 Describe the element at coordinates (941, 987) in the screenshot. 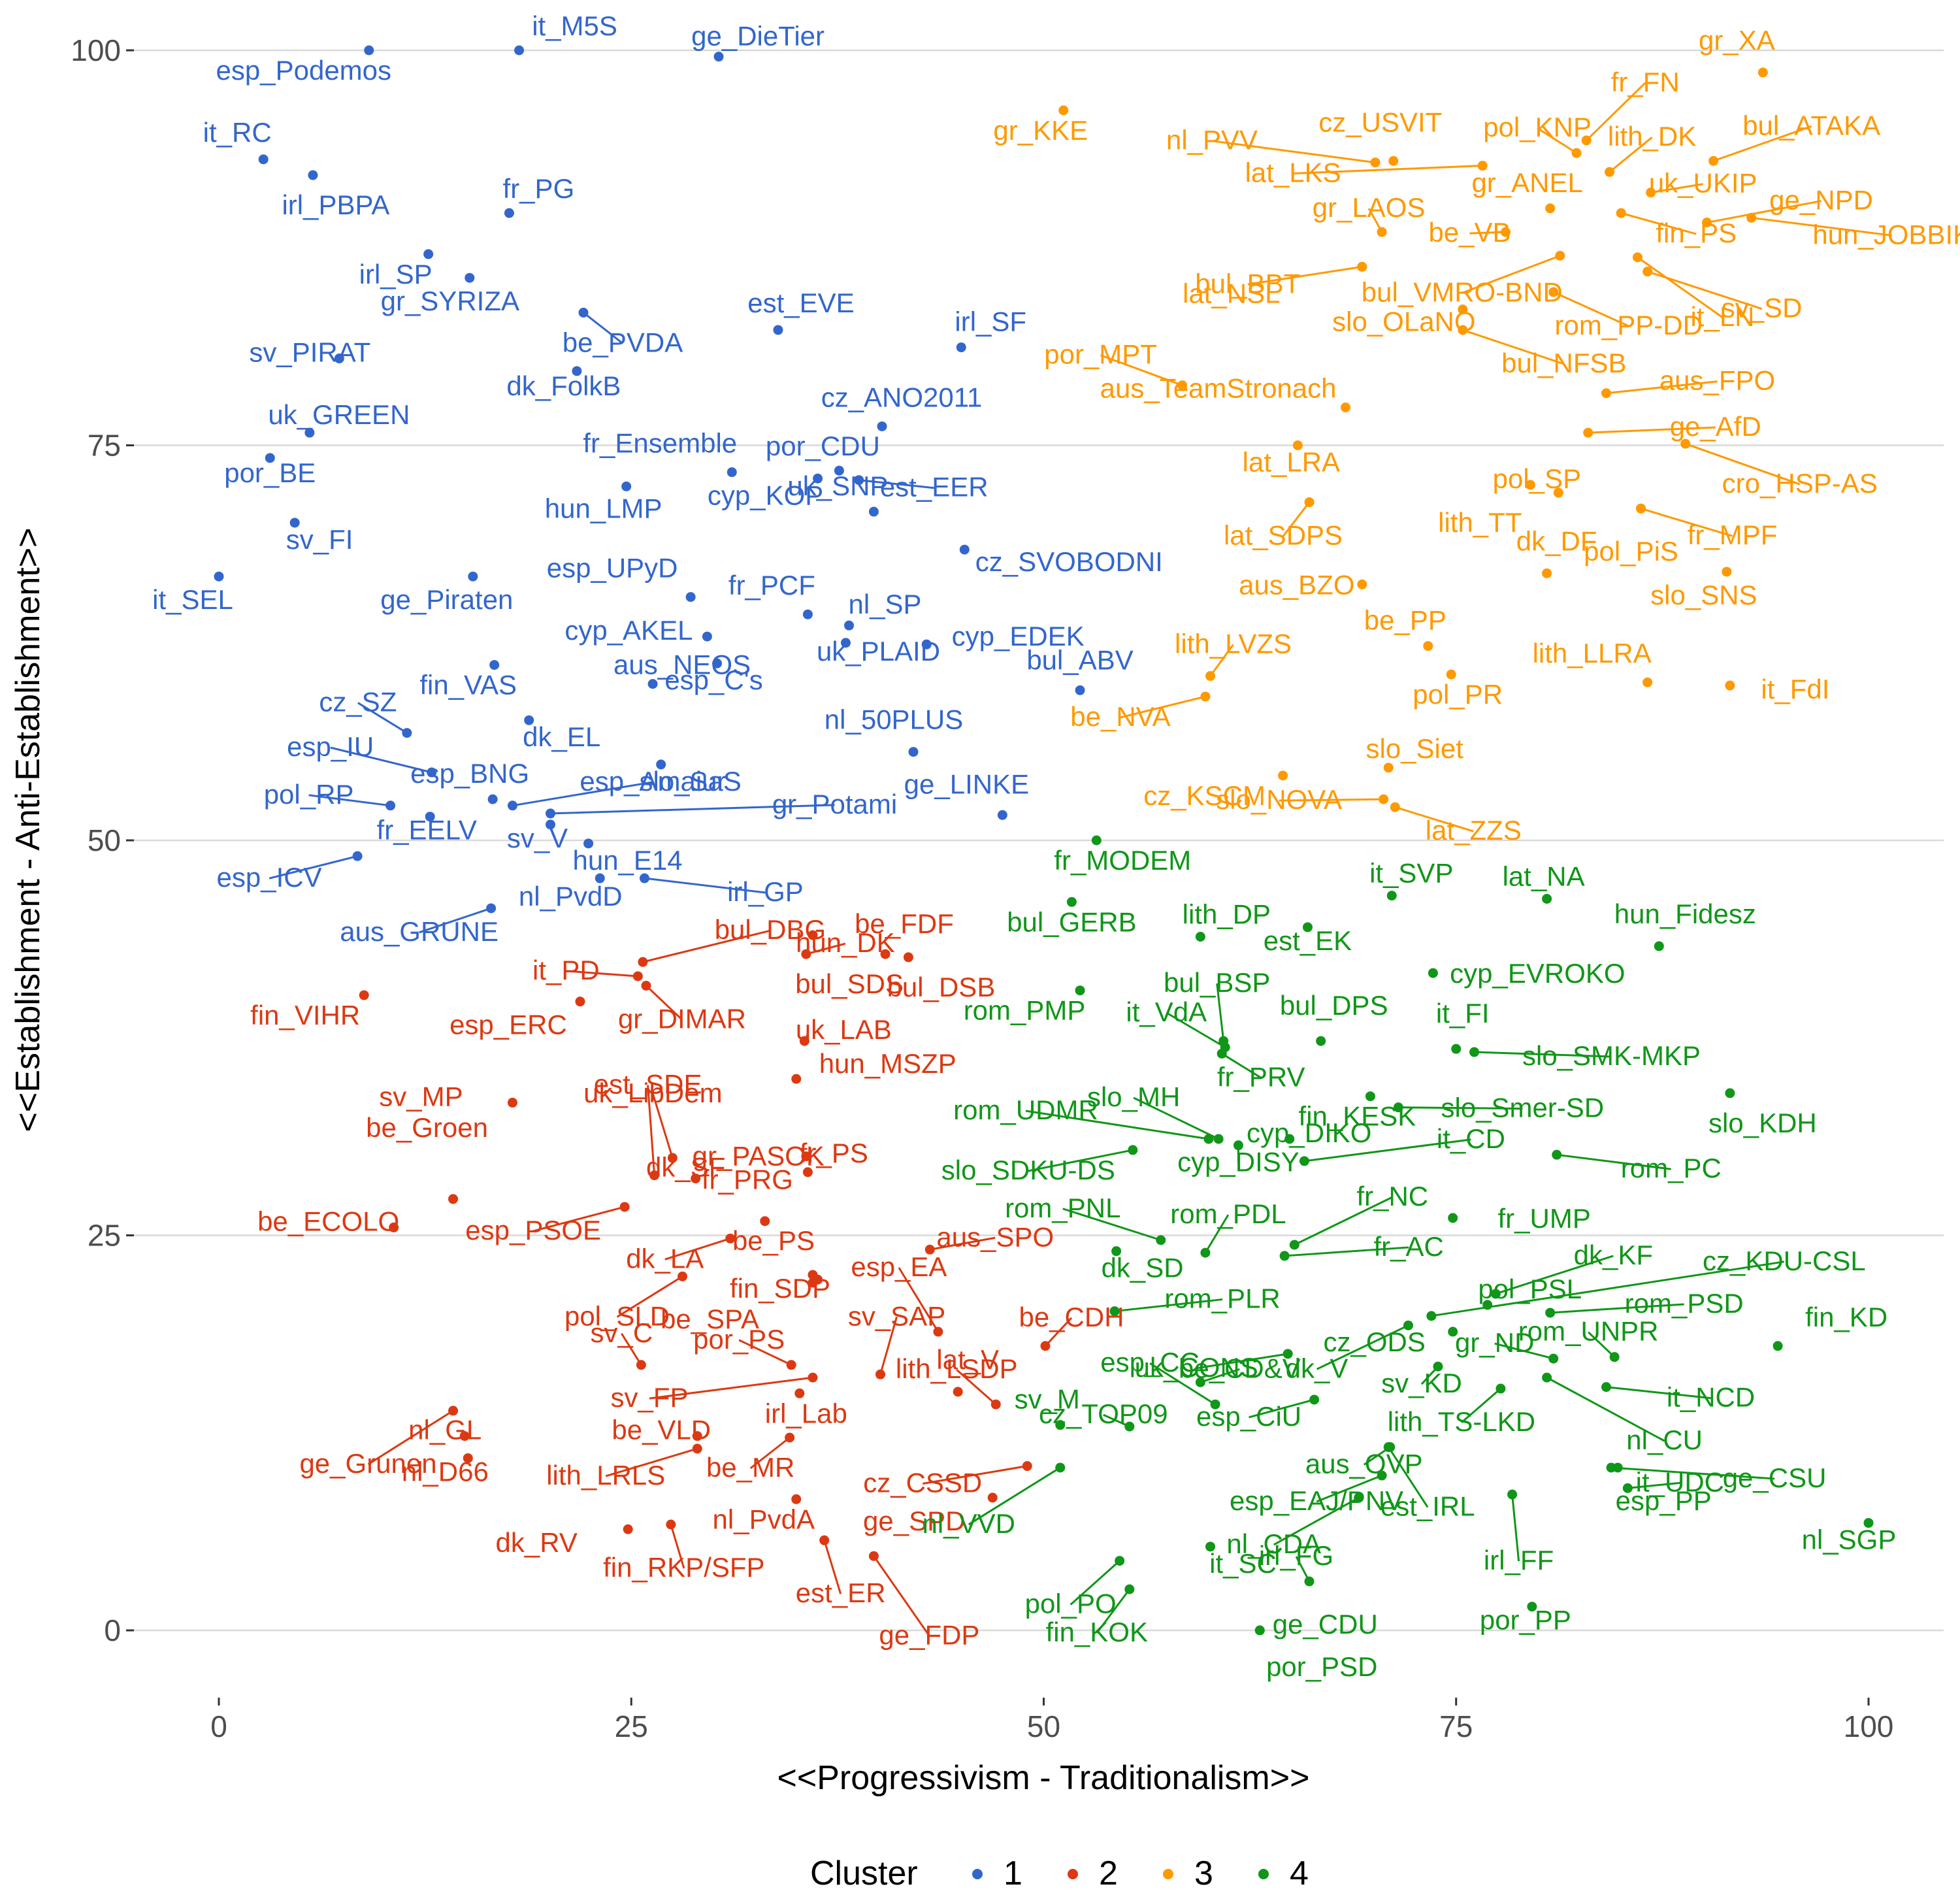

I see `point-label: bul_DSB` at that location.